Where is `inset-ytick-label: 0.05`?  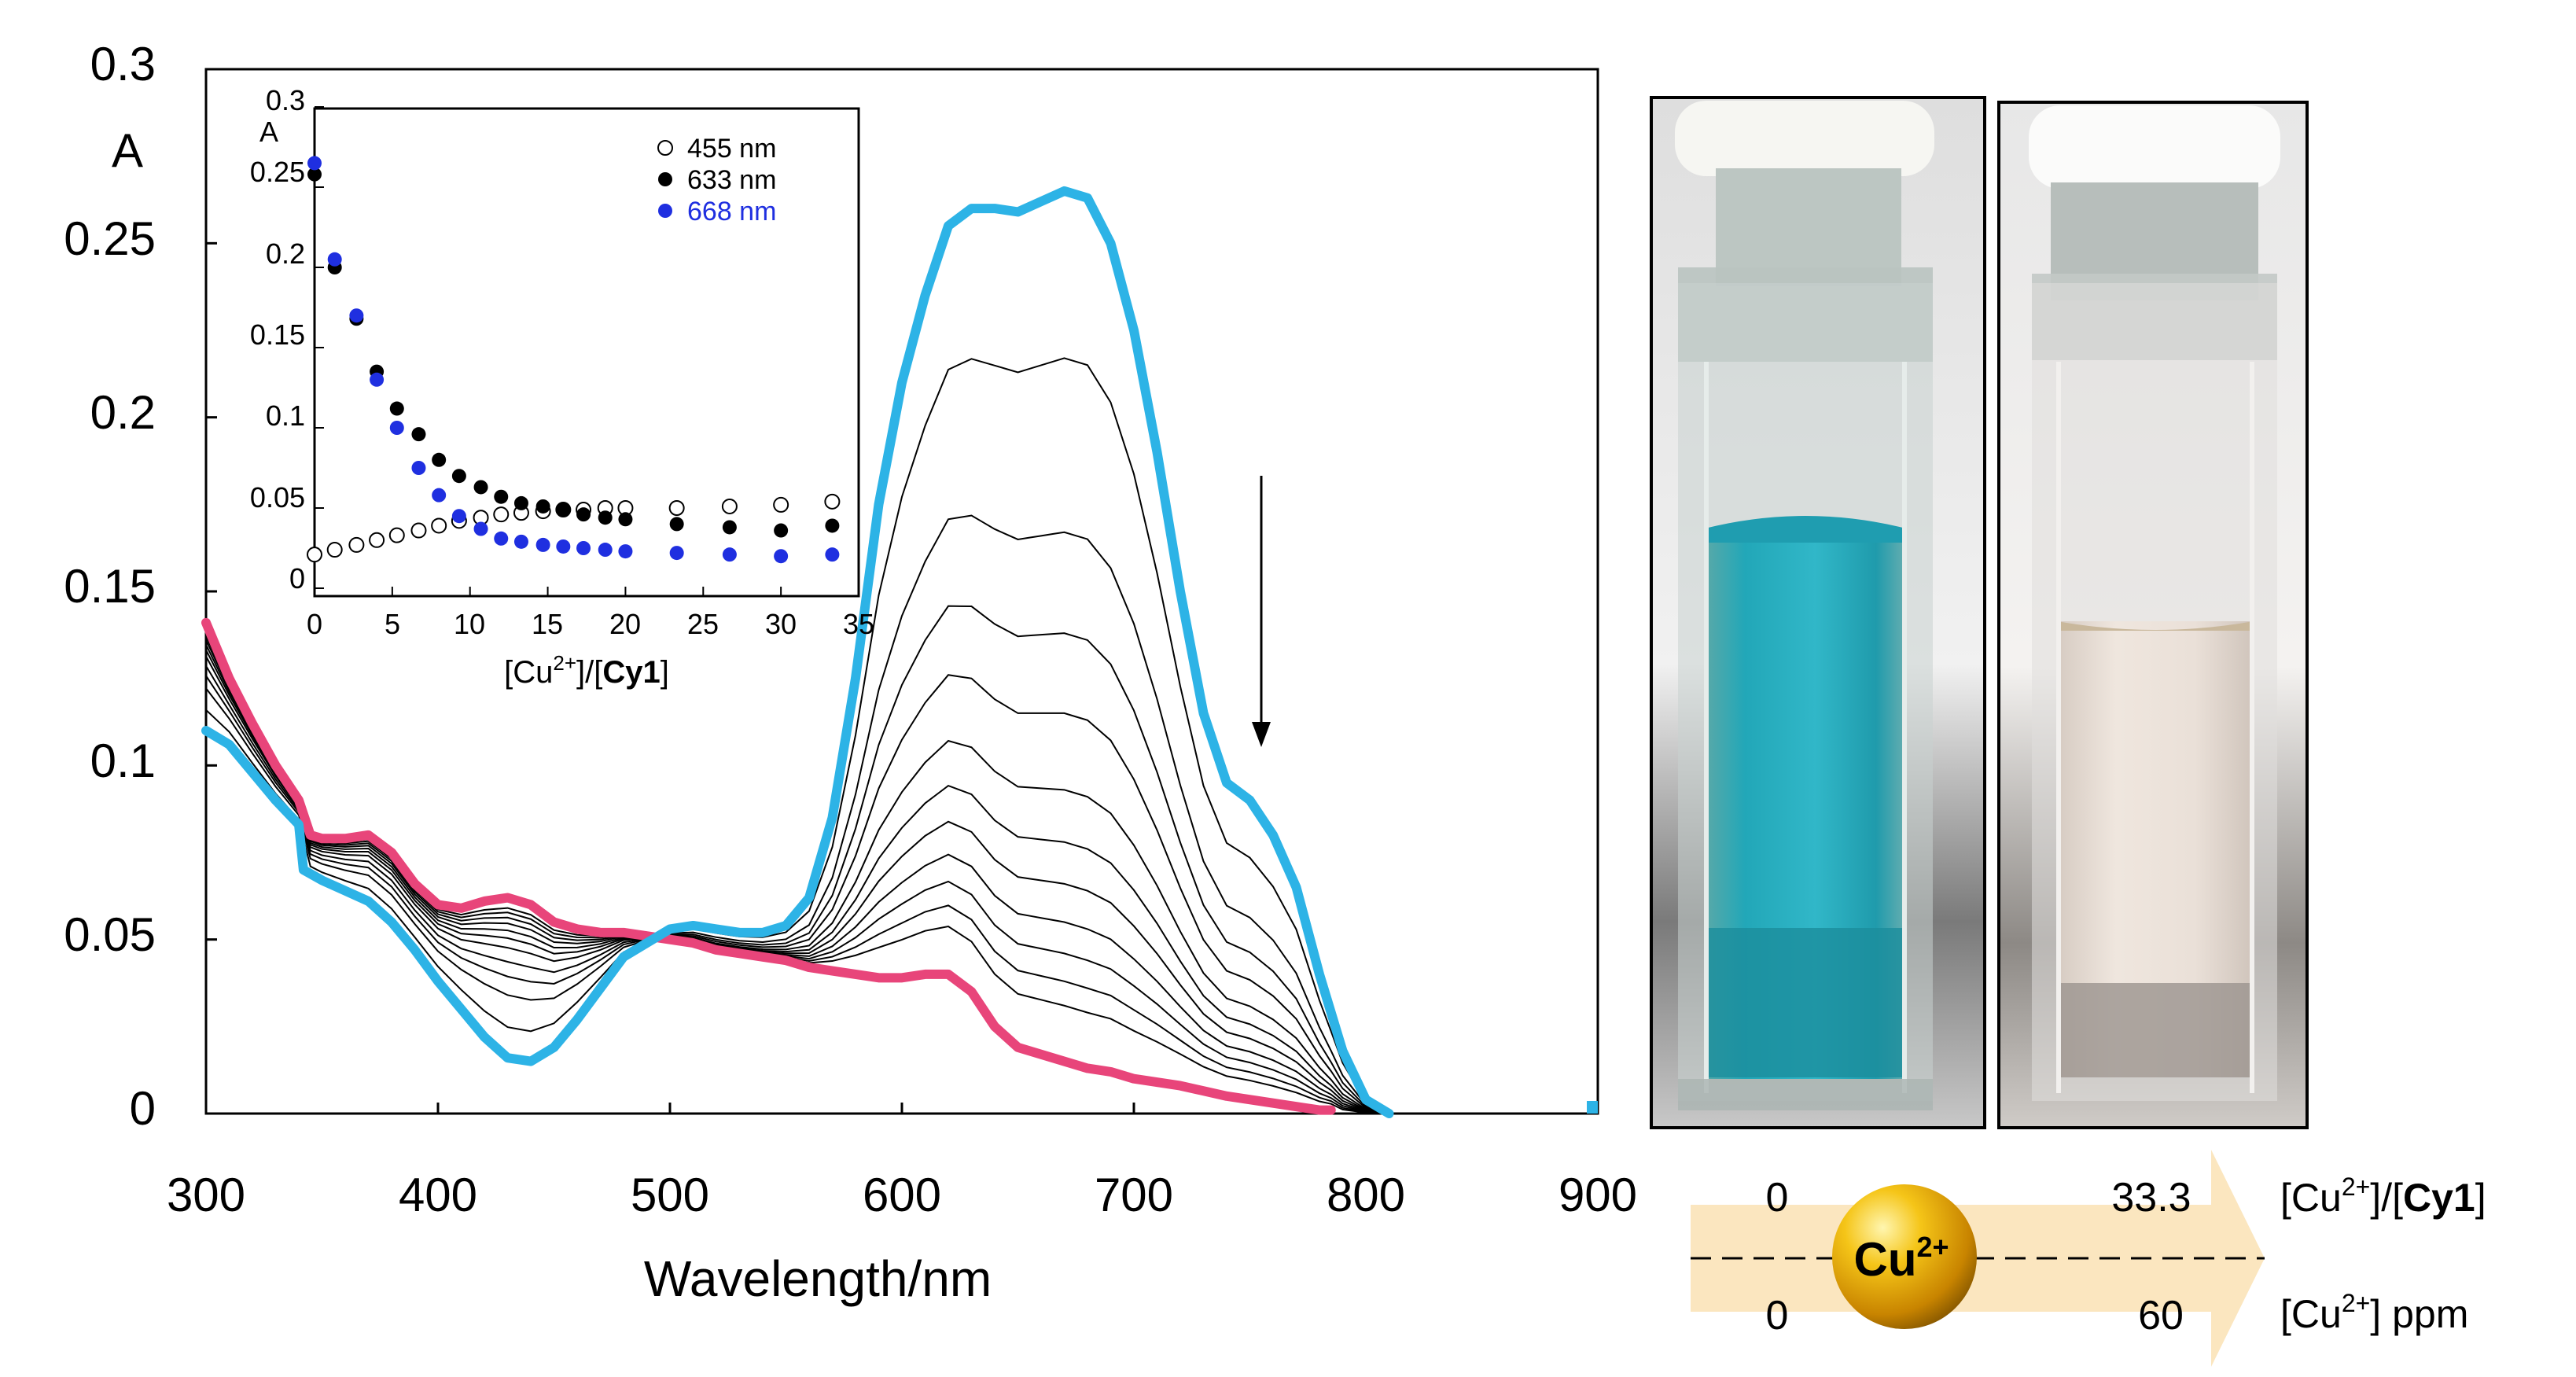 inset-ytick-label: 0.05 is located at coordinates (277, 498).